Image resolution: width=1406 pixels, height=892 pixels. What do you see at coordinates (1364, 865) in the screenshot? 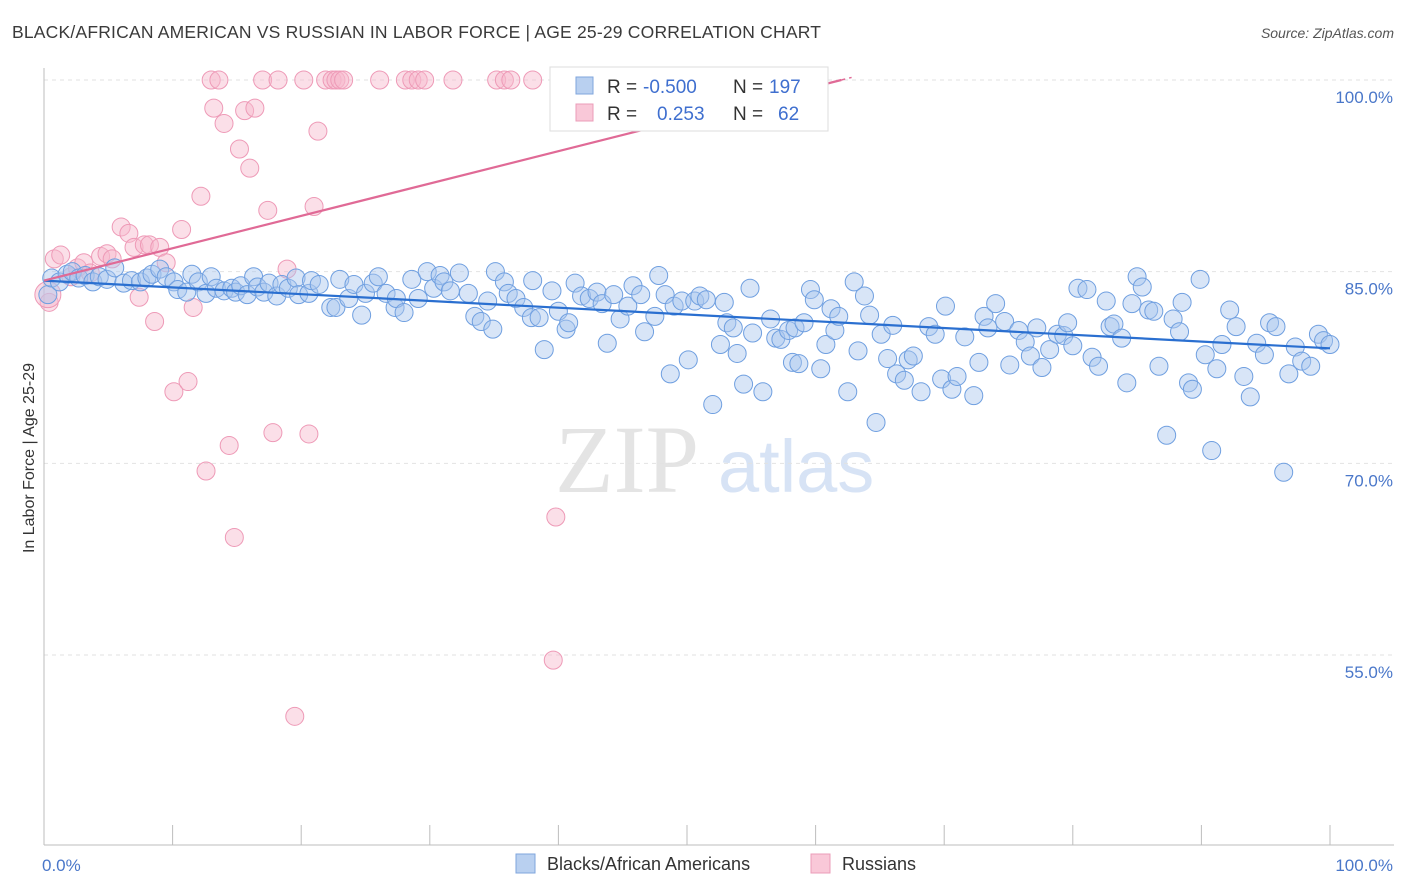
I see `x-tick-label: 100.0%` at bounding box center [1364, 865].